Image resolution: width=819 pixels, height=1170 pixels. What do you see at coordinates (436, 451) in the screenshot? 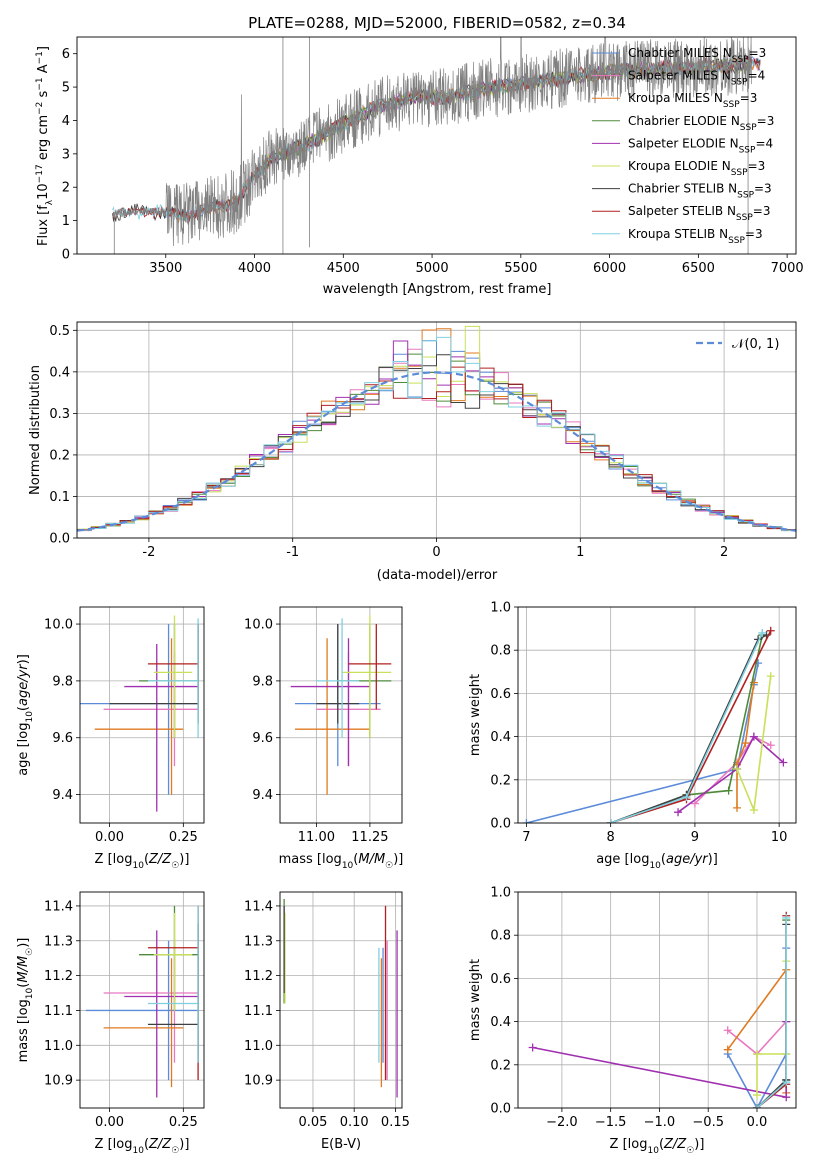
I see `normal-curve` at bounding box center [436, 451].